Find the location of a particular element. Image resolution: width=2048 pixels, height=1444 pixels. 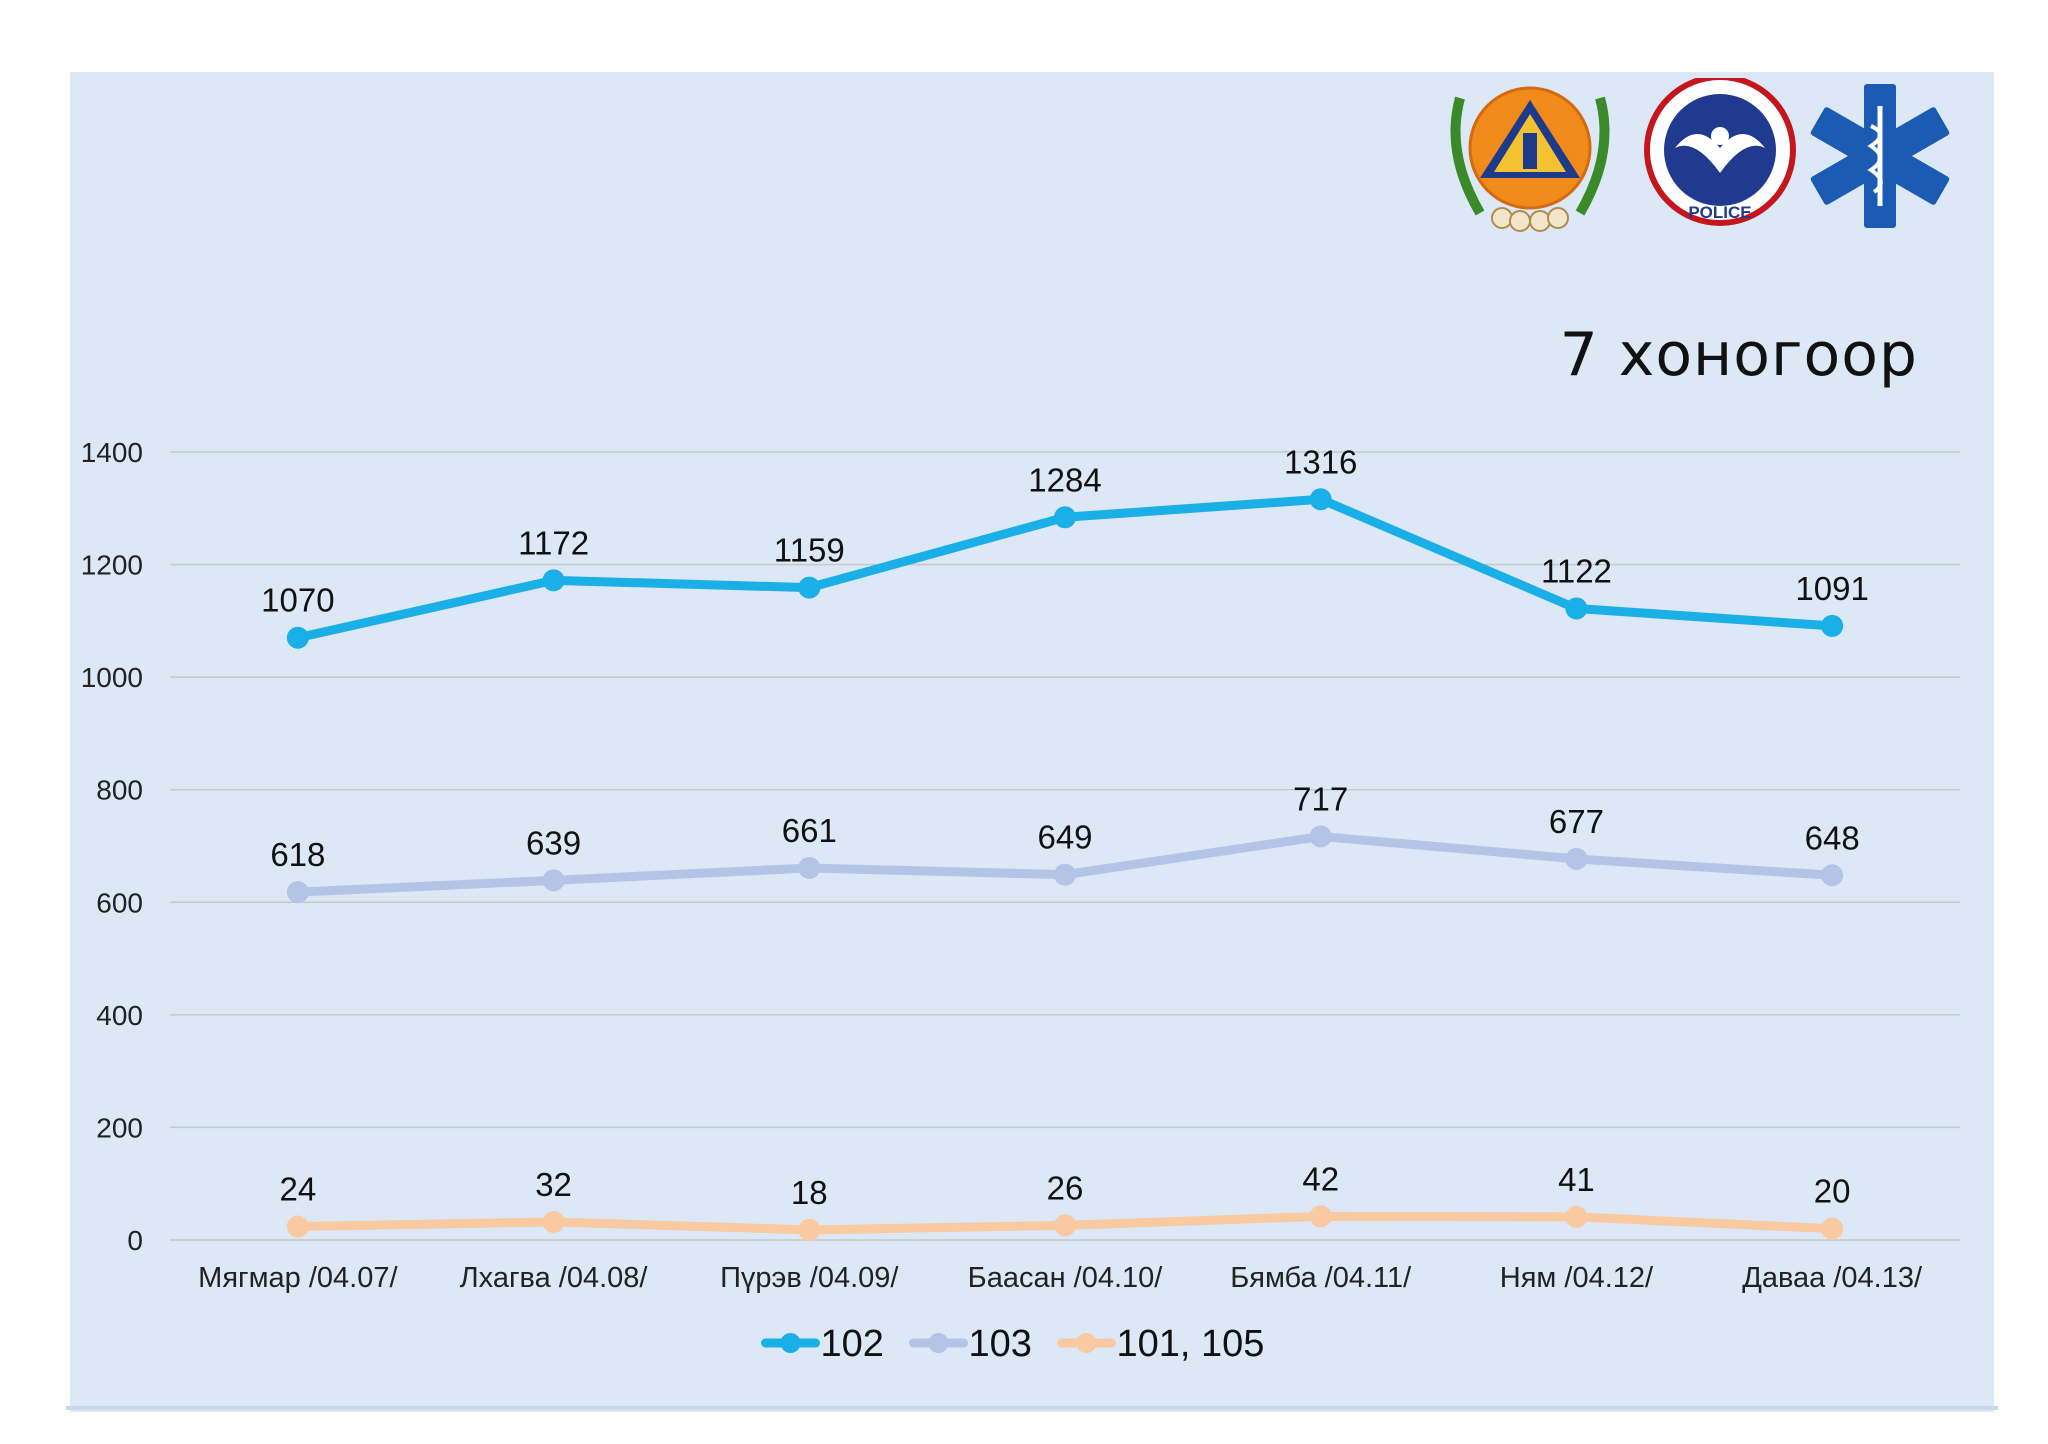

y-tick-label: 200 is located at coordinates (119, 1127).